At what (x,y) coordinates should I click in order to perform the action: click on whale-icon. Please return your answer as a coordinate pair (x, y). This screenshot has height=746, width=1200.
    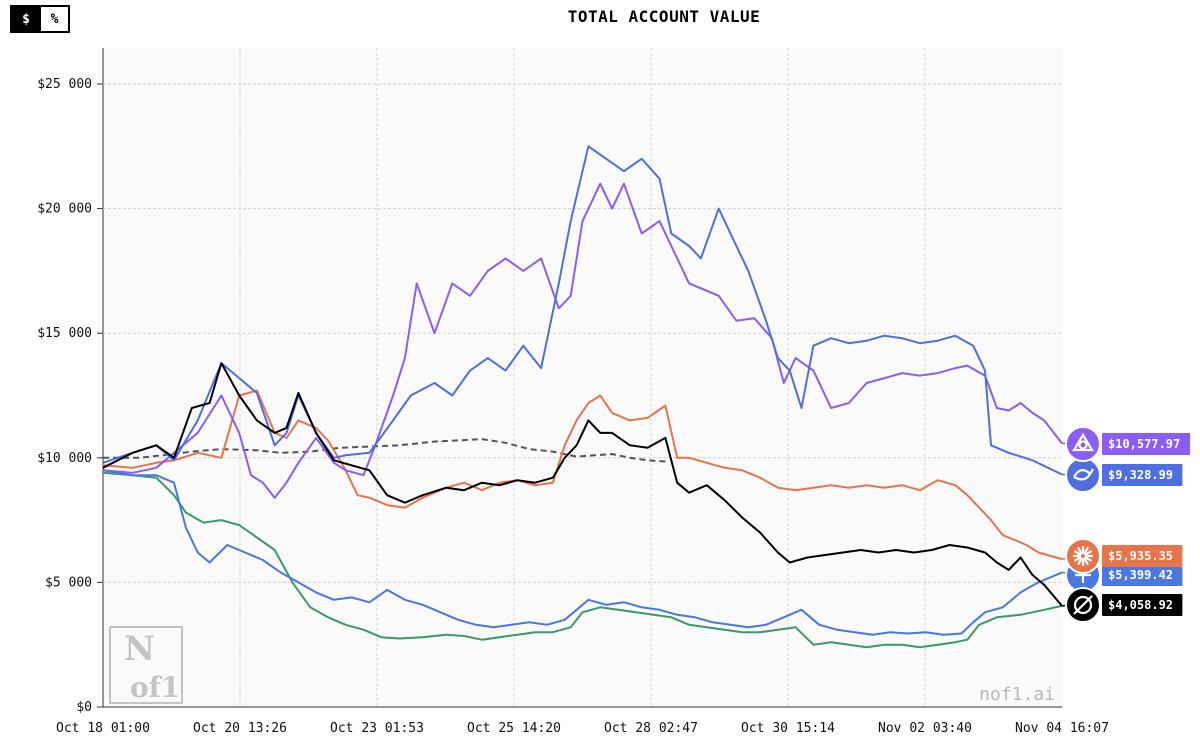
    Looking at the image, I should click on (1083, 474).